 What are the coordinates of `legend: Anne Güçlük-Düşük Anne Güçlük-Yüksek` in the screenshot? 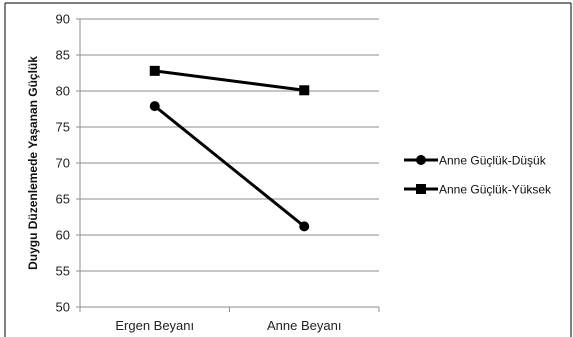 It's located at (478, 175).